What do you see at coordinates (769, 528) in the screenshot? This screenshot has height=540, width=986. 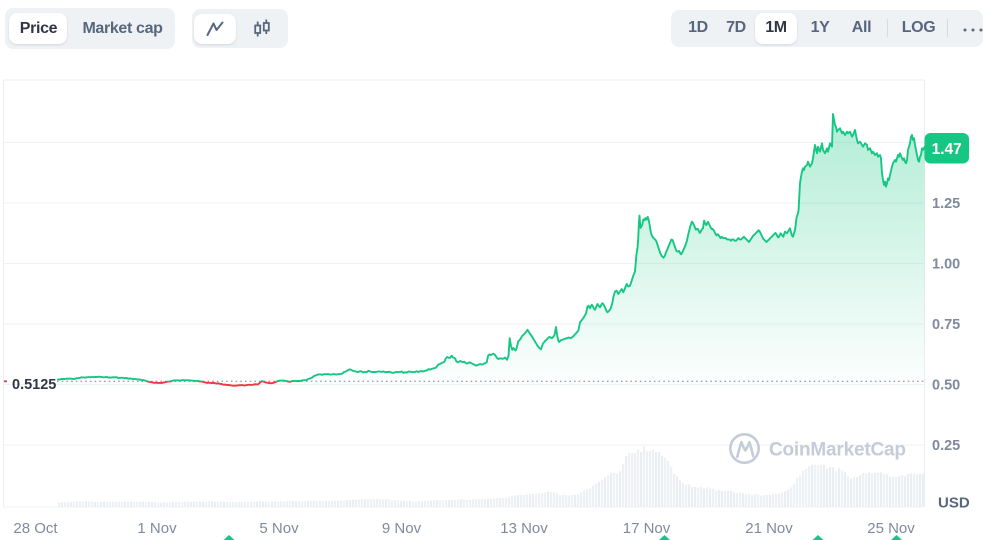 I see `svg-text: 21 Nov` at bounding box center [769, 528].